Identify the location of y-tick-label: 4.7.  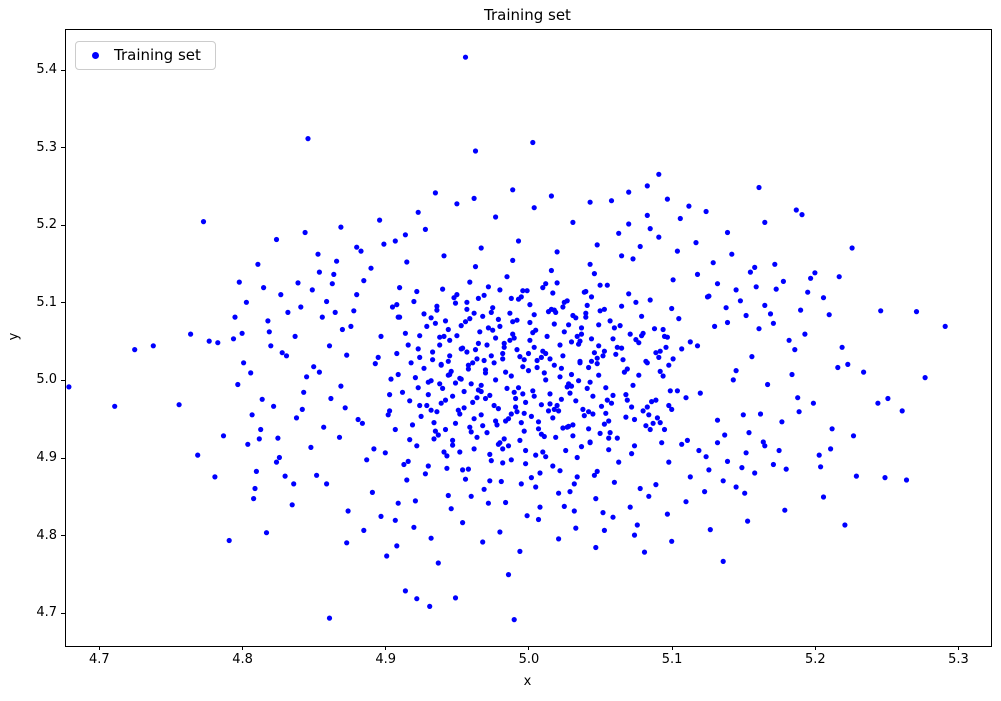
(46, 613).